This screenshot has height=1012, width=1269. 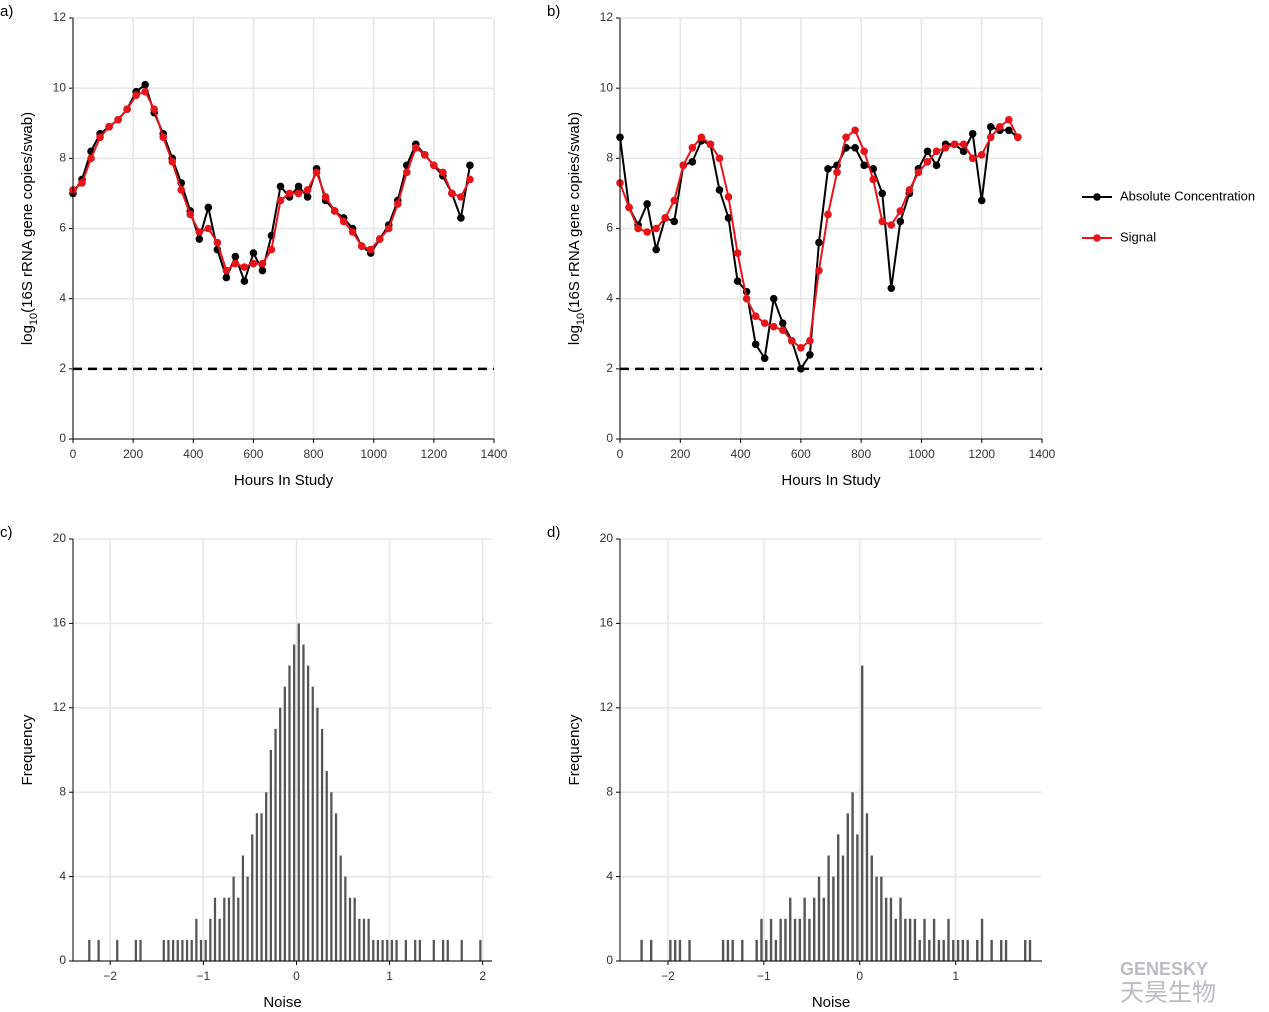 I want to click on x-tick-label: 1000, so click(x=373, y=454).